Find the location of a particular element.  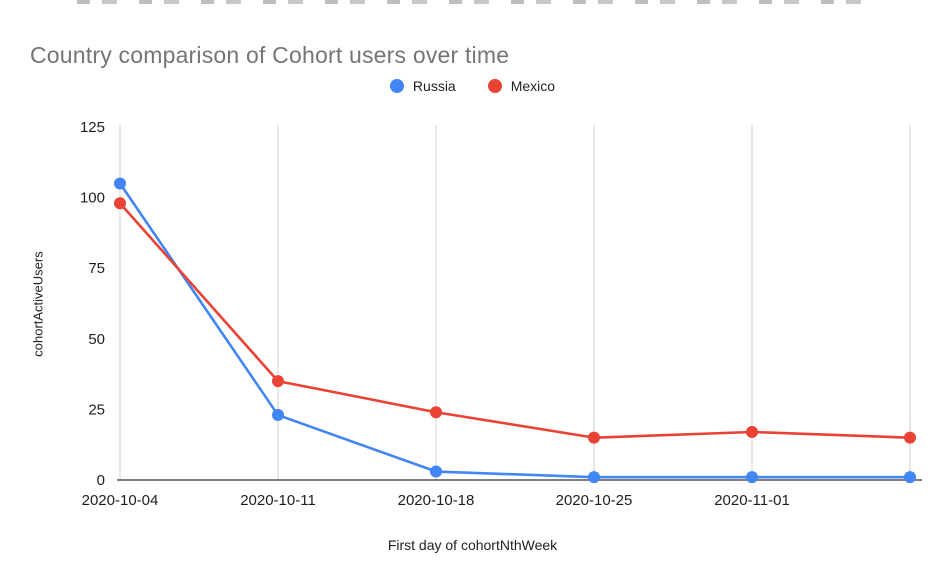

legend-dot-mexico is located at coordinates (494, 86).